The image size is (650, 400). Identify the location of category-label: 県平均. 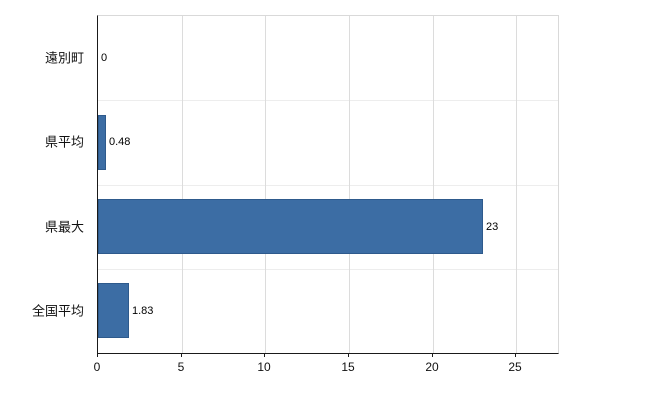
(64, 142).